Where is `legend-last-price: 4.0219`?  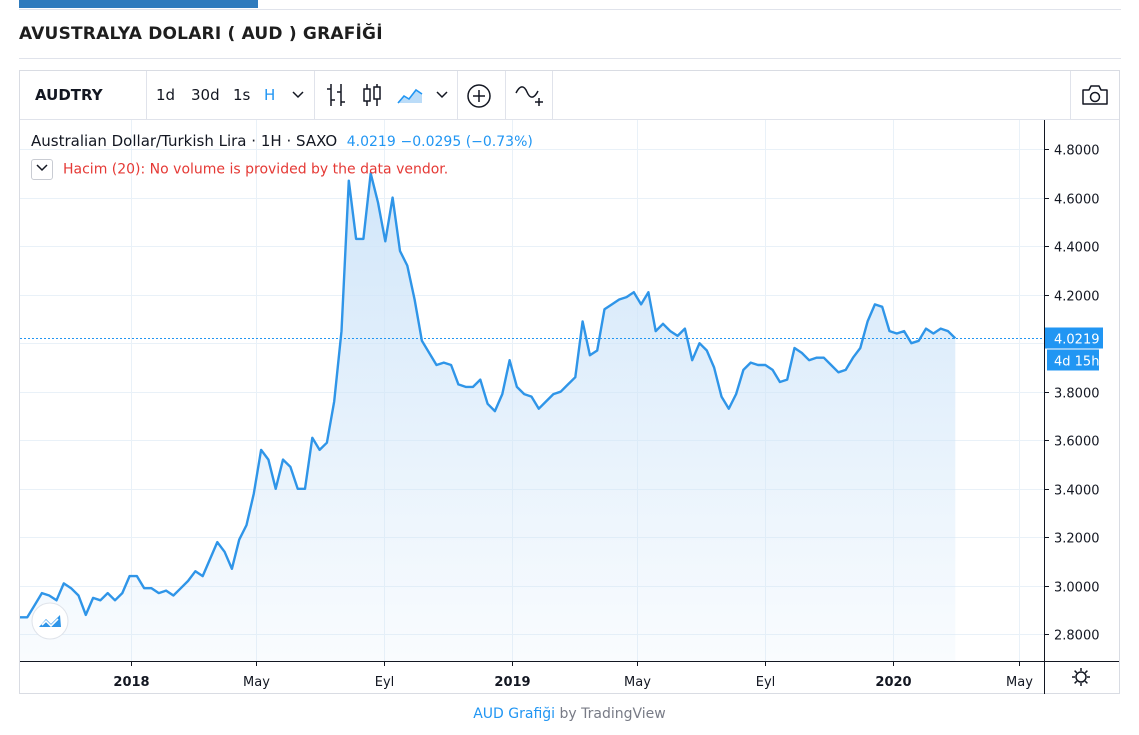 legend-last-price: 4.0219 is located at coordinates (371, 142).